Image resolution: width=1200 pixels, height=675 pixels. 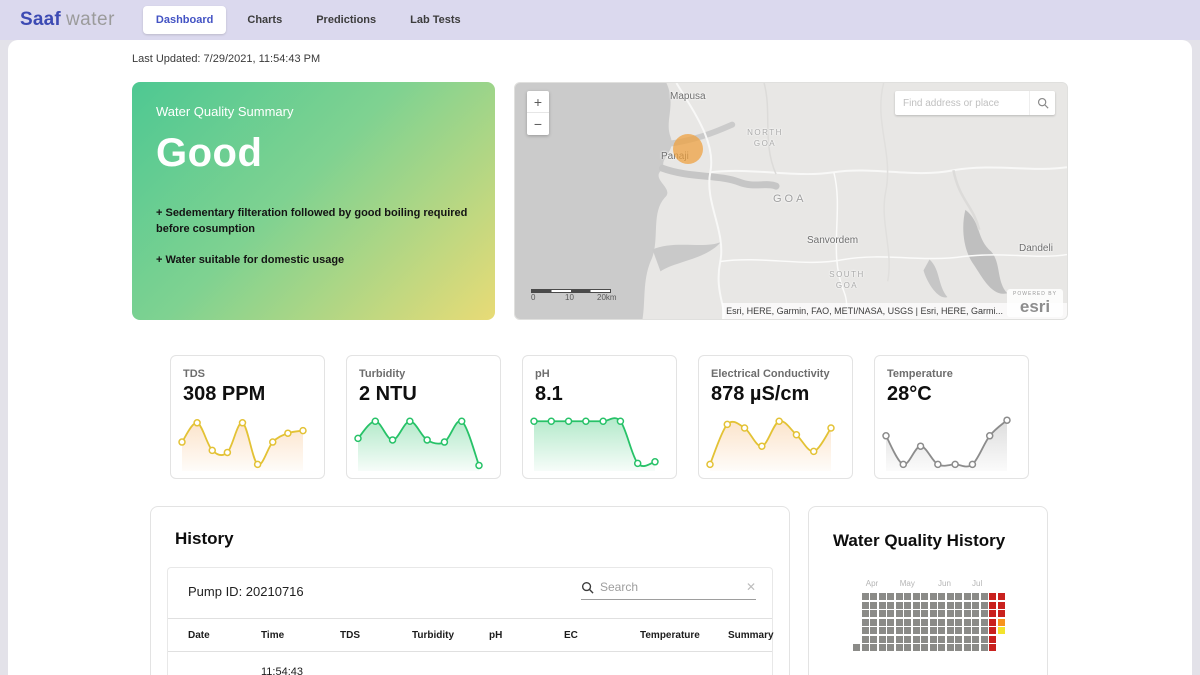 I want to click on pump-location-marker, so click(x=688, y=149).